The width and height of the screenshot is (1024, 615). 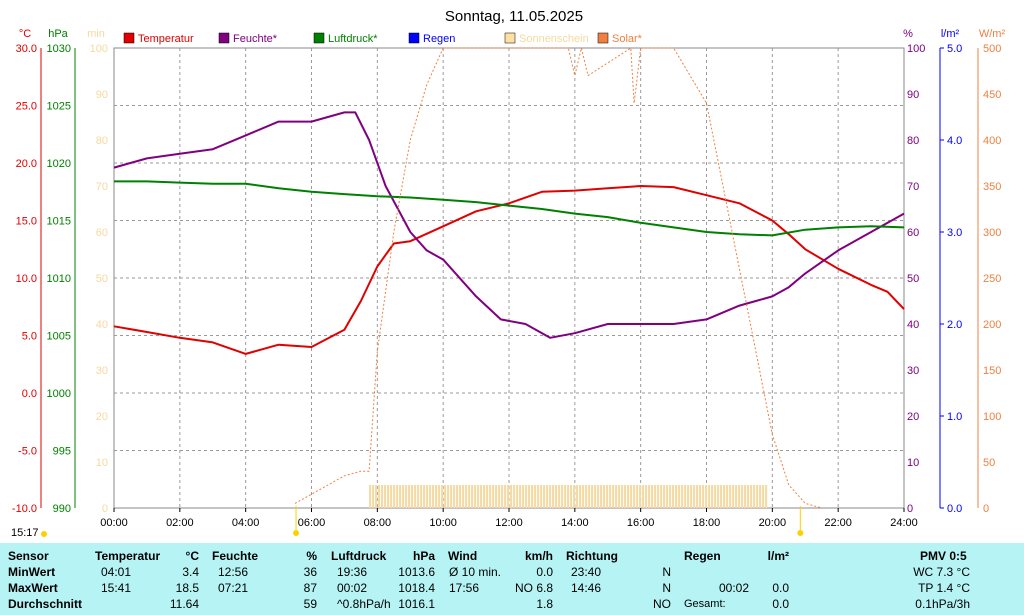 I want to click on y-tick-humidity: 50, so click(x=913, y=279).